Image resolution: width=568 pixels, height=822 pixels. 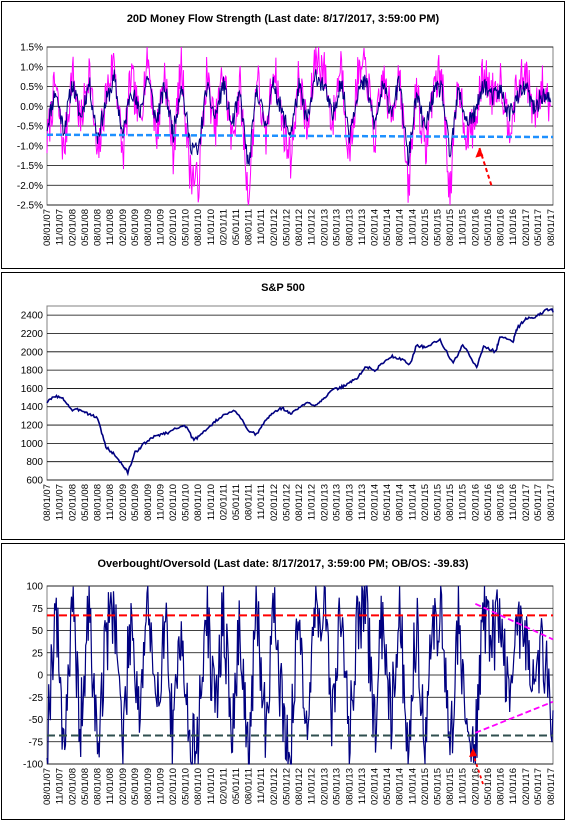 I want to click on x-tick-label: 08/01/08, so click(x=97, y=786).